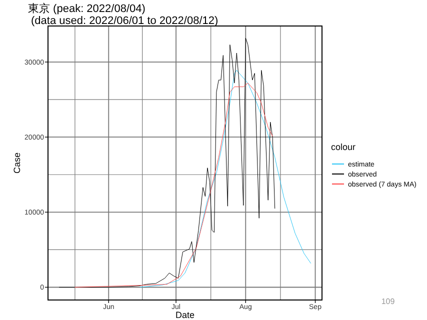 The width and height of the screenshot is (427, 320). What do you see at coordinates (124, 21) in the screenshot?
I see `chart-subtitle: (data used: 2022/06/01 to 2022/08/12)` at bounding box center [124, 21].